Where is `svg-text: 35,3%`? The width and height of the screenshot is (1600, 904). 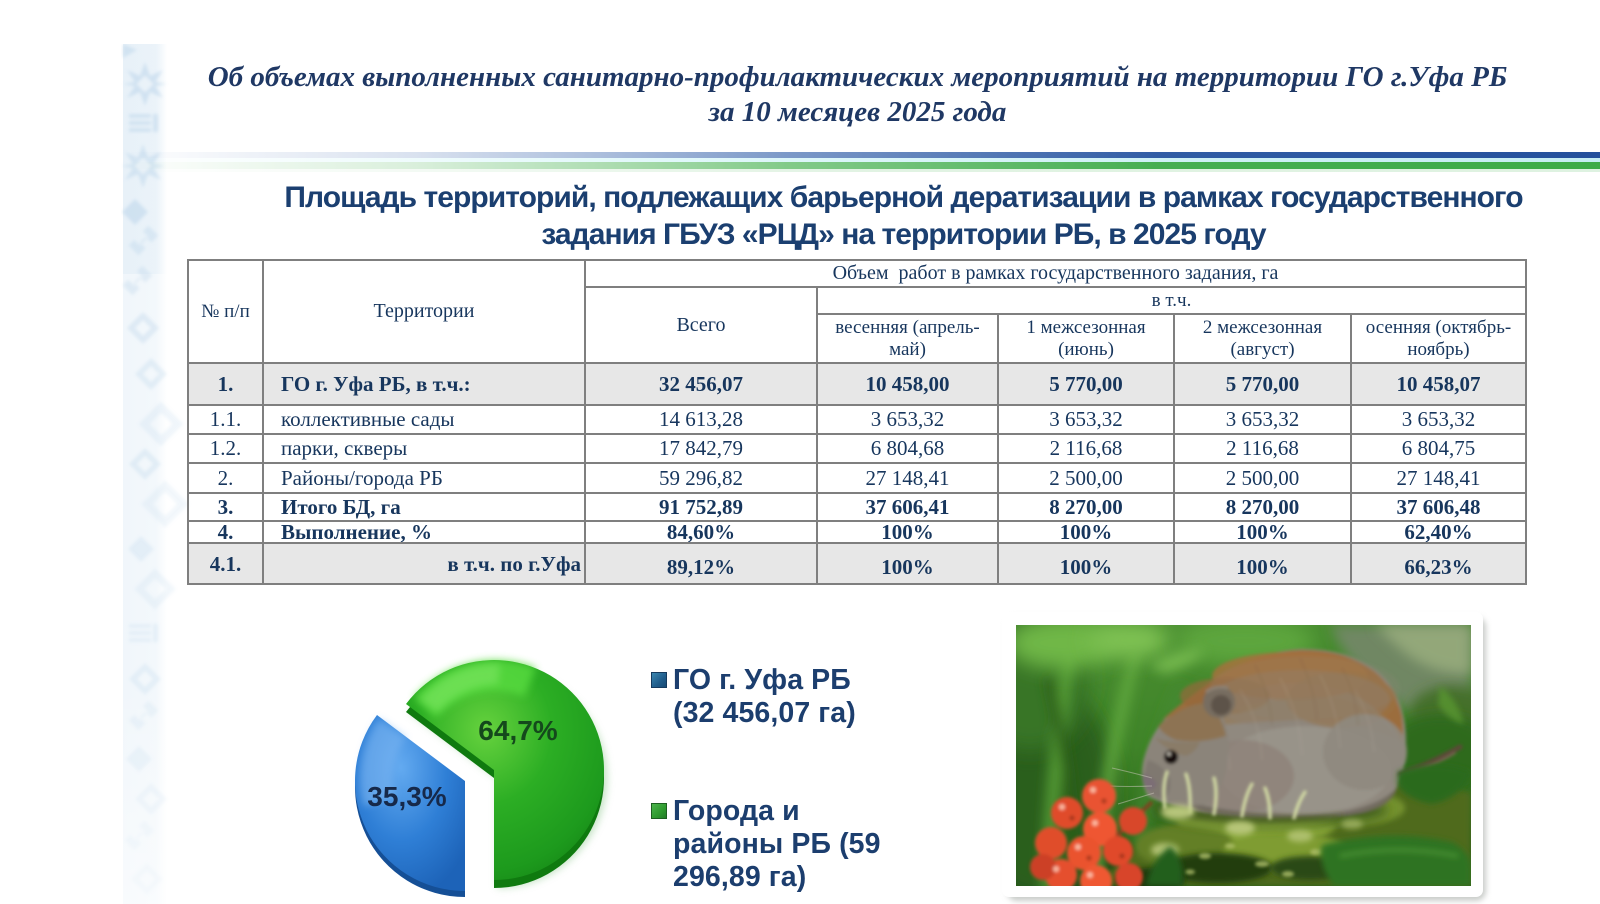
svg-text: 35,3% is located at coordinates (406, 796).